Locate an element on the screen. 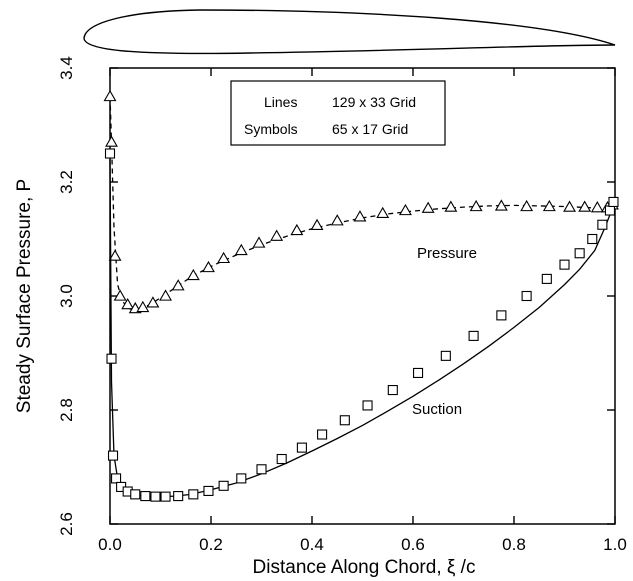 This screenshot has height=581, width=633. annotation-suction: Suction is located at coordinates (437, 409).